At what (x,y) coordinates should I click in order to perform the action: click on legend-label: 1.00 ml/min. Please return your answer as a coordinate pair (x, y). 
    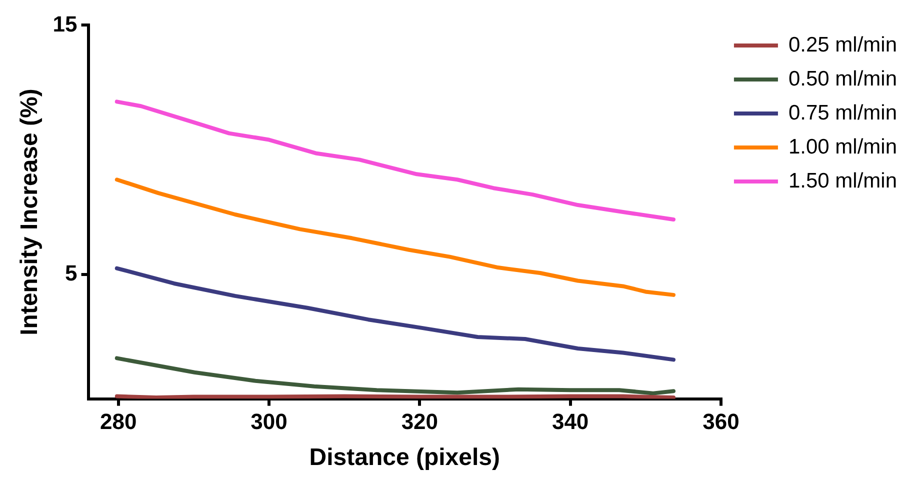
    Looking at the image, I should click on (843, 146).